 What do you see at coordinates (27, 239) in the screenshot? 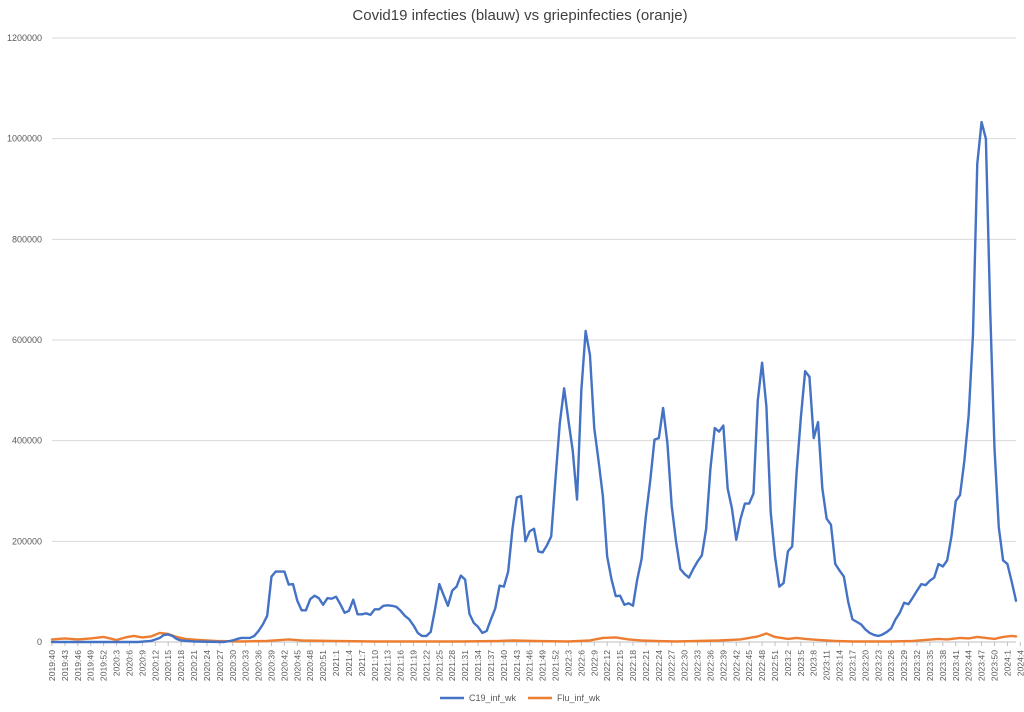
I see `y-tick-label: 800000` at bounding box center [27, 239].